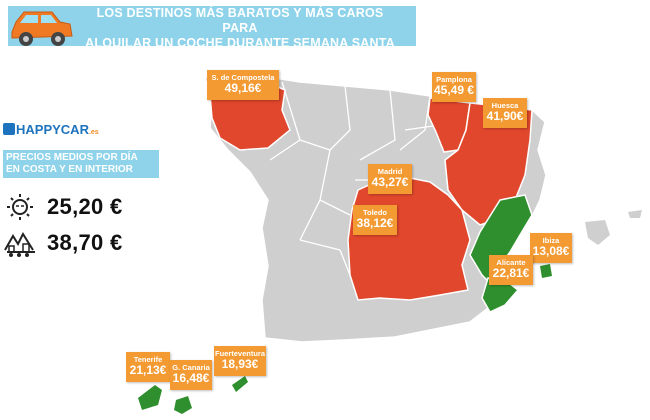 The height and width of the screenshot is (420, 650). I want to click on label-city: Pamplona, so click(454, 79).